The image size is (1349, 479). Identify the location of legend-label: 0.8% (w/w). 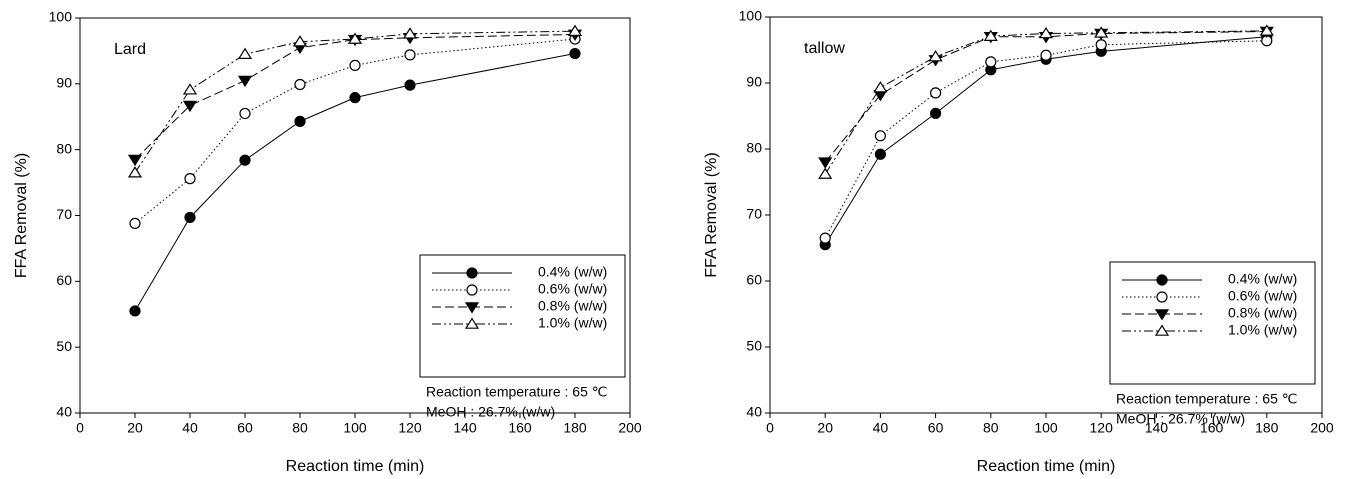
(1262, 313).